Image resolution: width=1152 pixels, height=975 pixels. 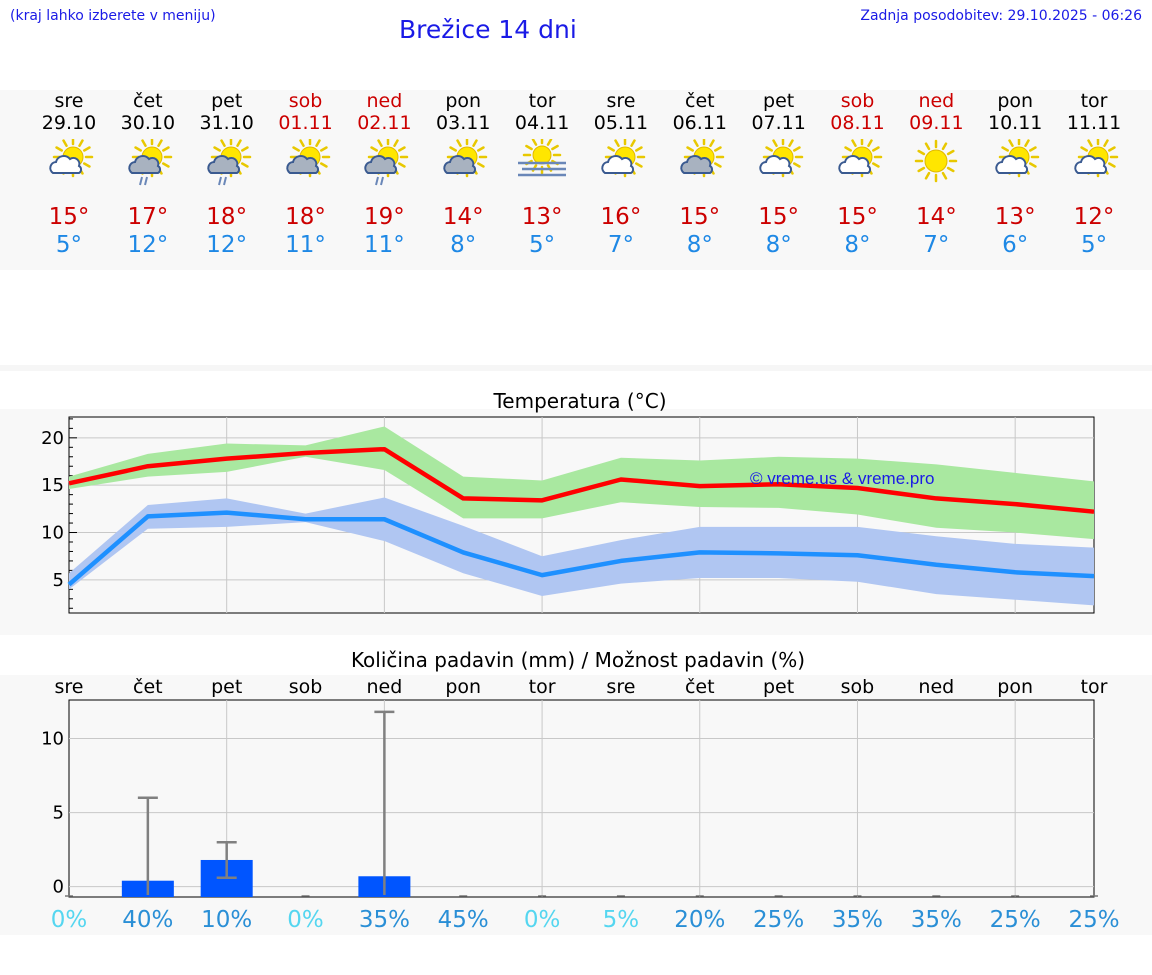 I want to click on divider, so click(x=576, y=368).